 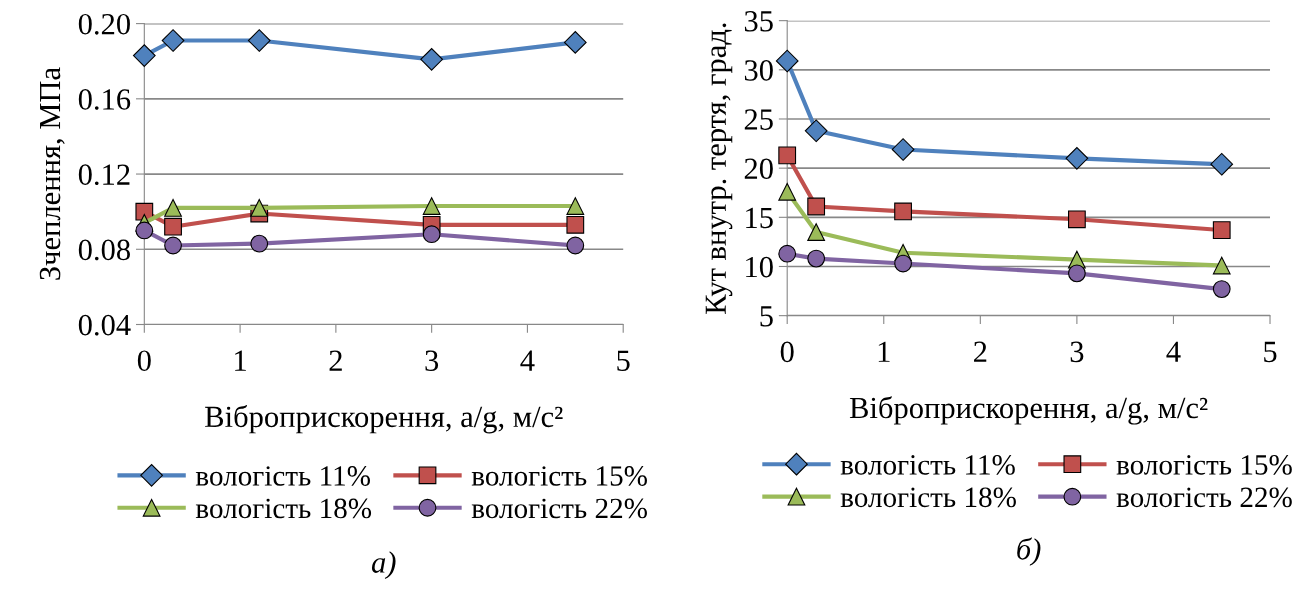 What do you see at coordinates (758, 169) in the screenshot?
I see `y-tick-label: 20` at bounding box center [758, 169].